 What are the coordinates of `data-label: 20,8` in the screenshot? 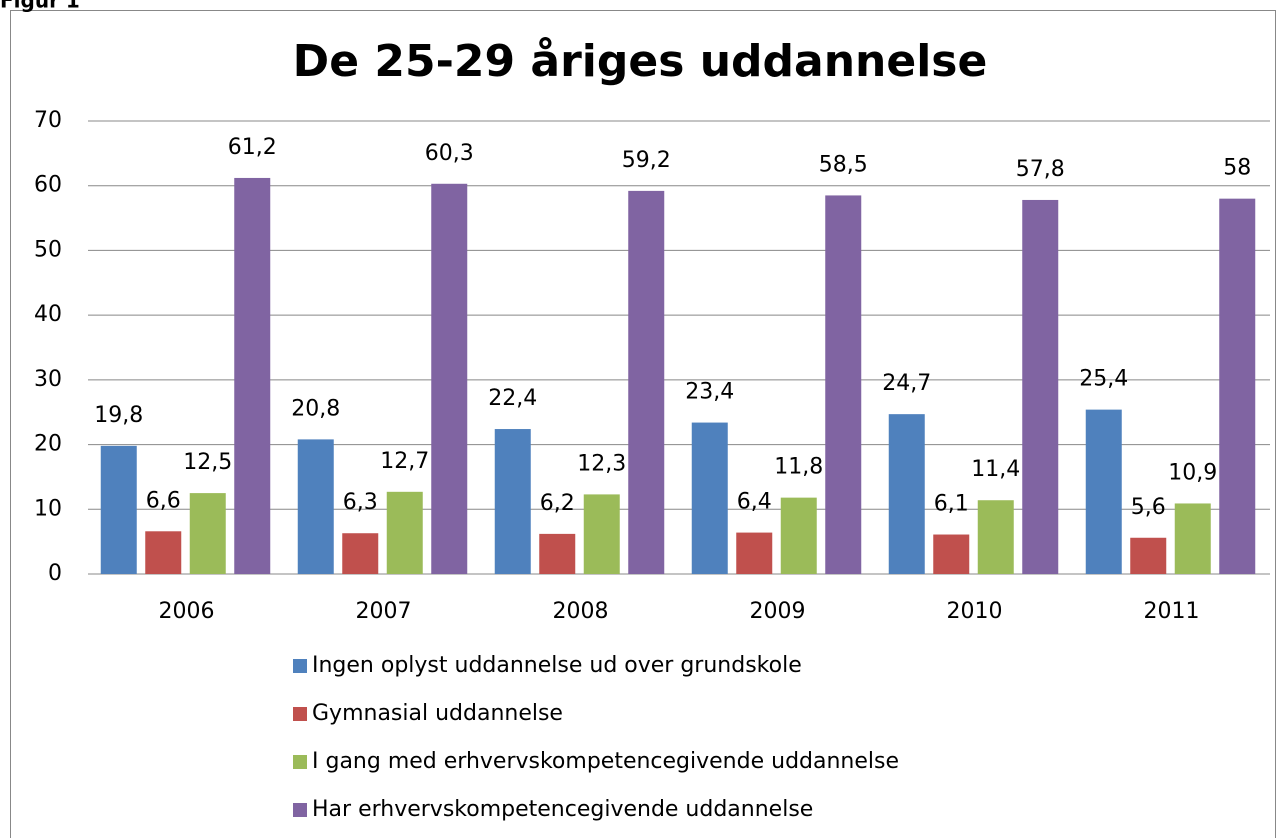 It's located at (315, 408).